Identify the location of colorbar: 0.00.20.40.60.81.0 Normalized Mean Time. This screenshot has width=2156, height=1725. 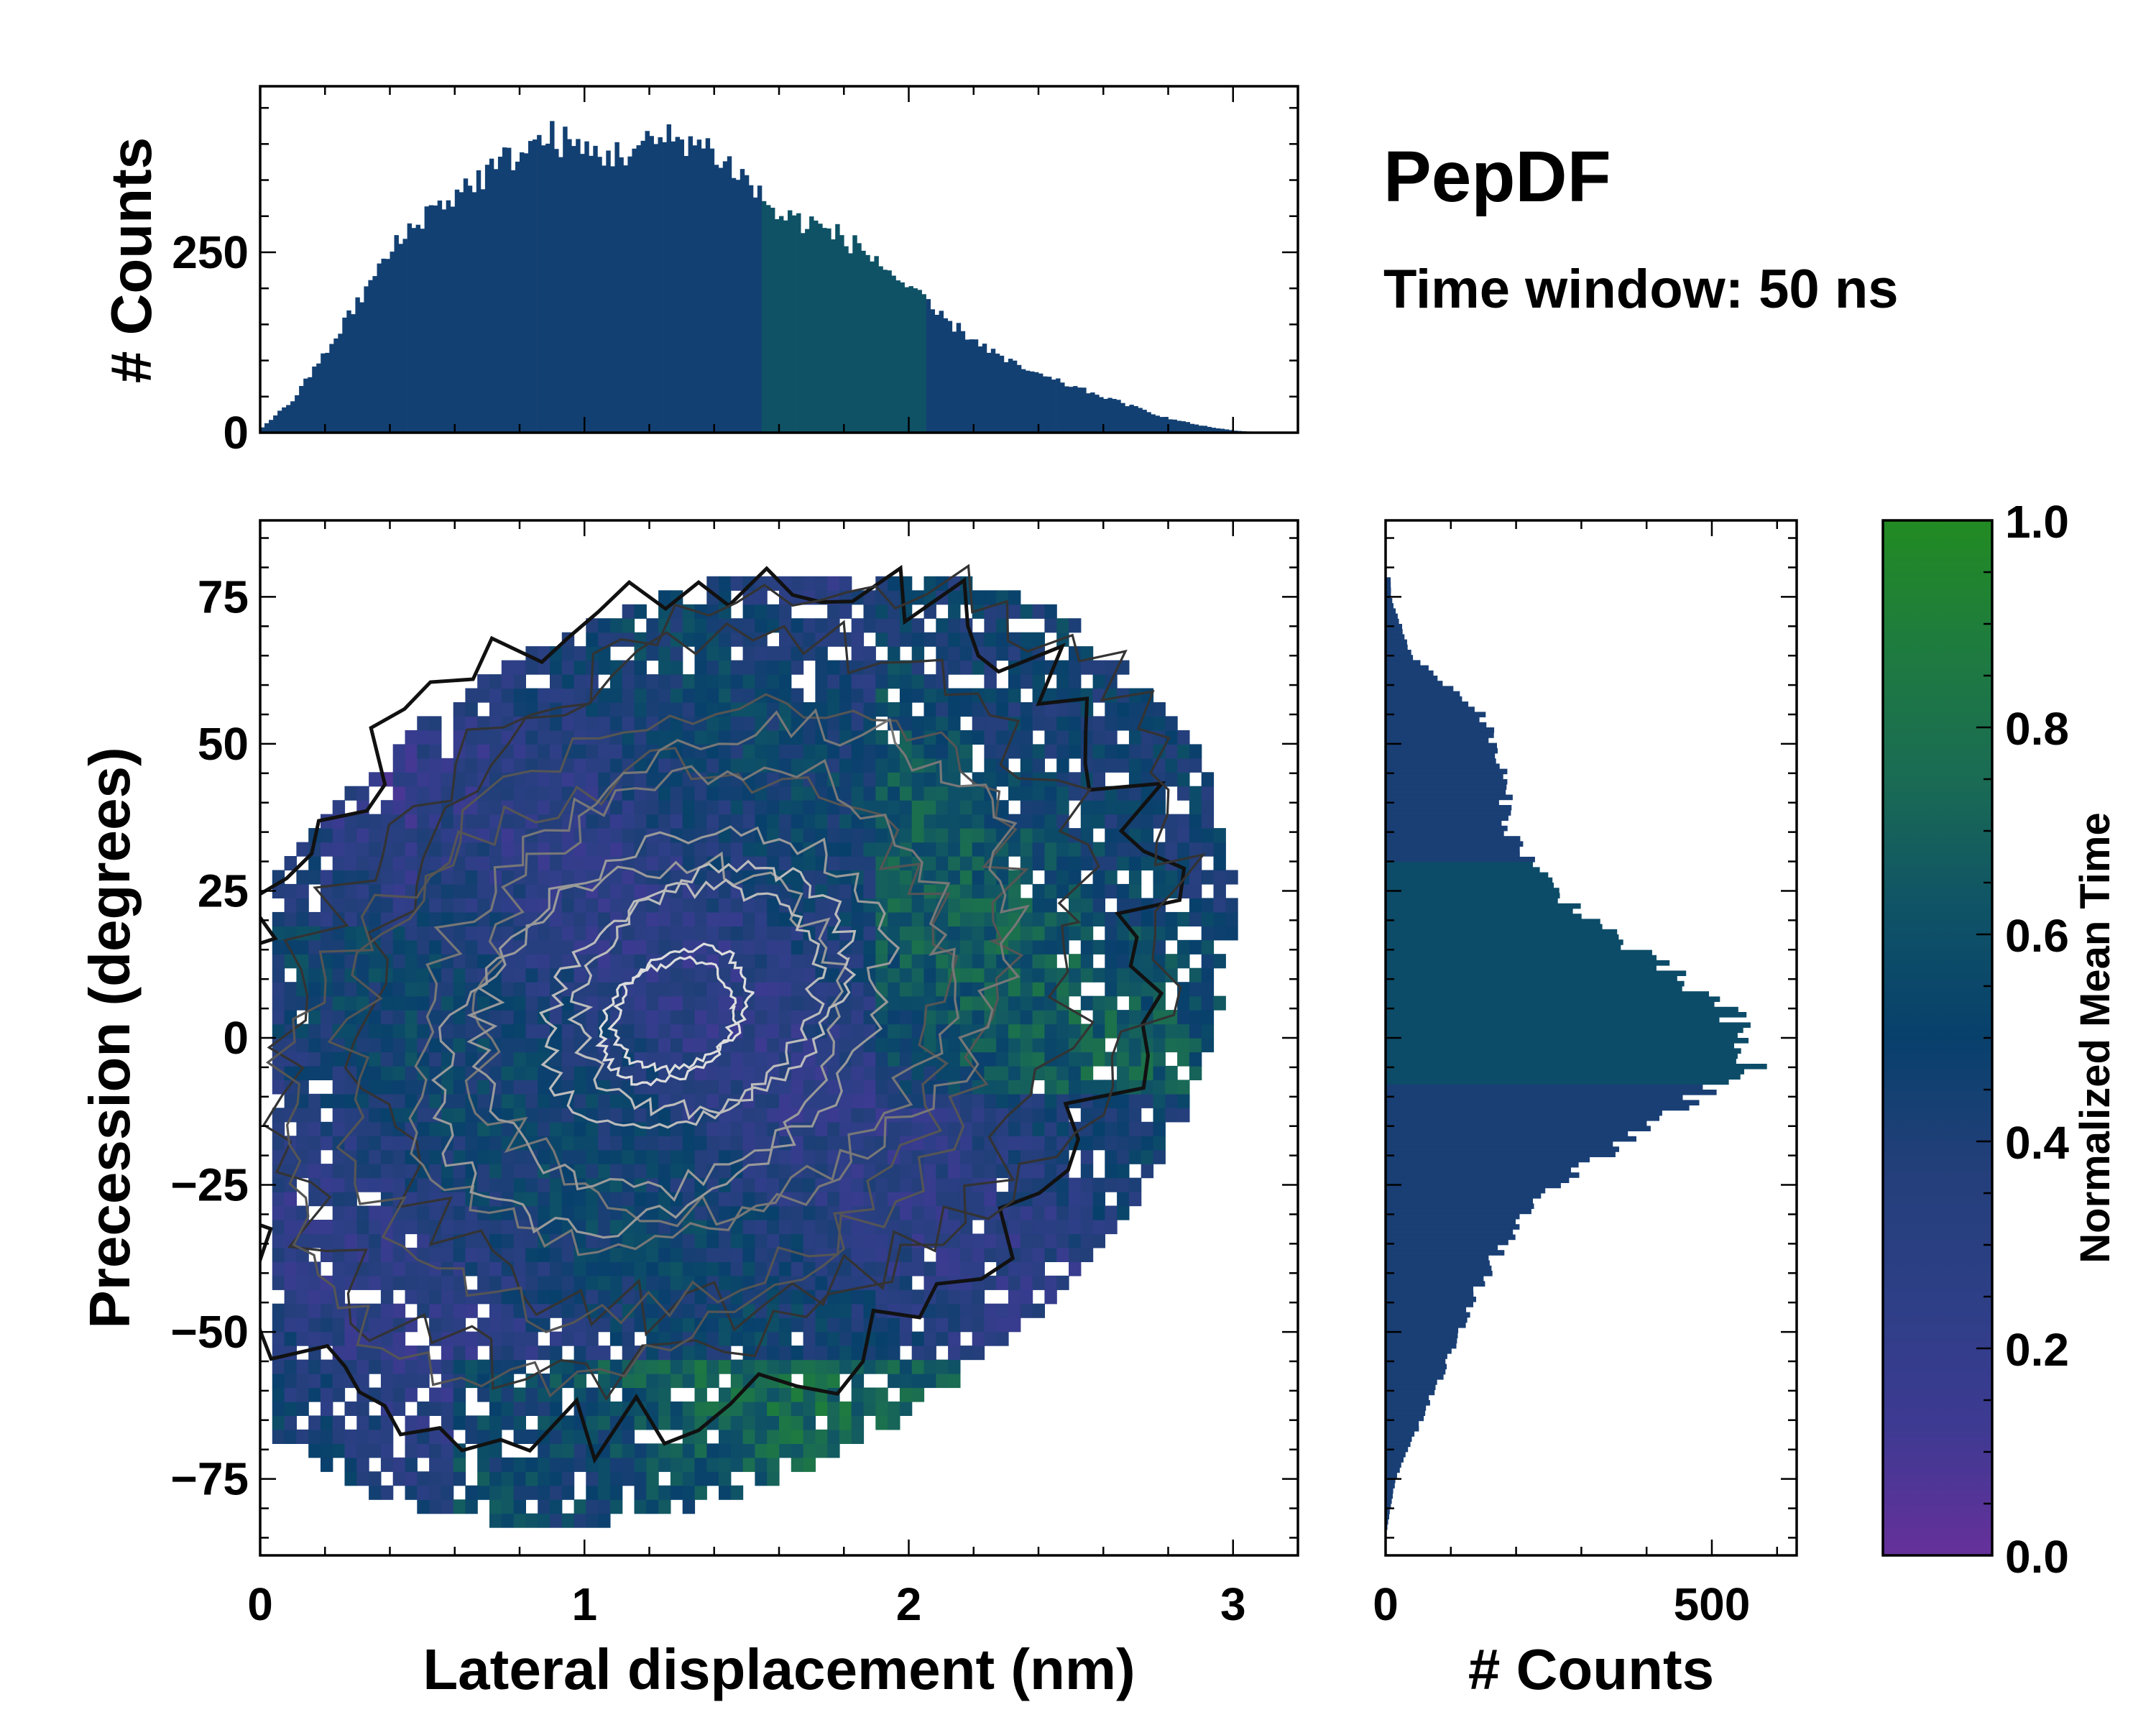
(2000, 1039).